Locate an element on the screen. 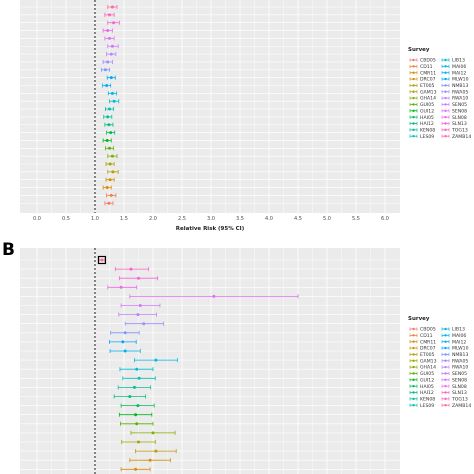 The image size is (474, 474). legend-item-gam13: GAM13 is located at coordinates (423, 92).